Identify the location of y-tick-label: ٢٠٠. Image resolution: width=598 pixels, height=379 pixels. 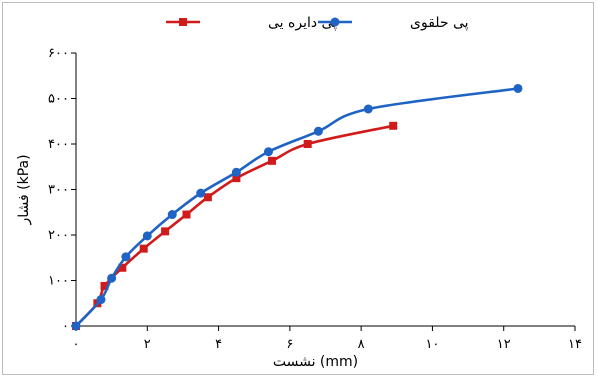
(58, 235).